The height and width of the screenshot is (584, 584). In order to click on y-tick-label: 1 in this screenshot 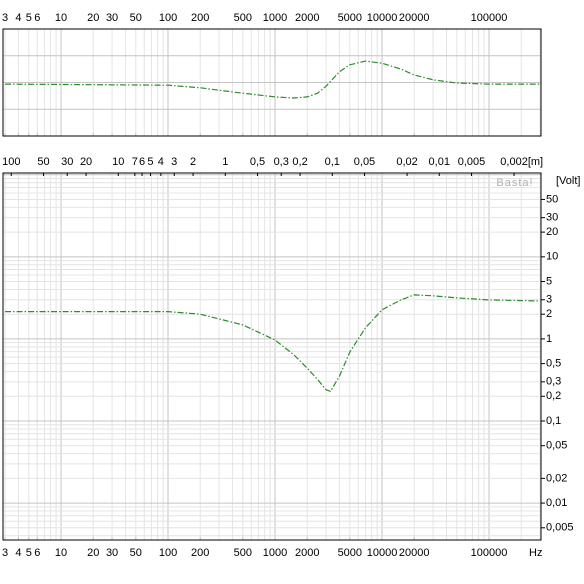, I will do `click(549, 339)`.